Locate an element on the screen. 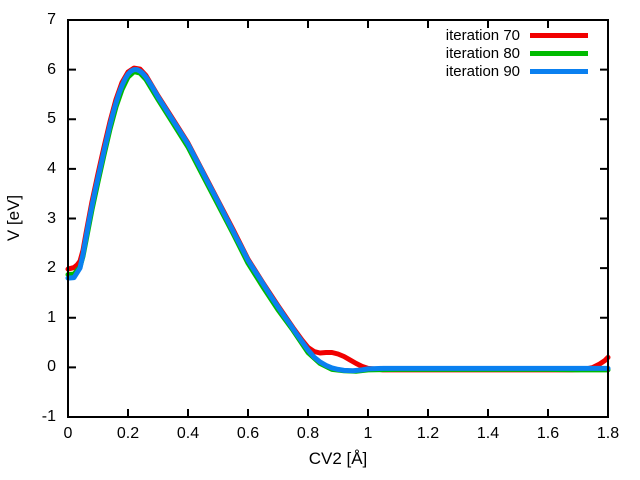  y-tick-label: 4 is located at coordinates (51, 168).